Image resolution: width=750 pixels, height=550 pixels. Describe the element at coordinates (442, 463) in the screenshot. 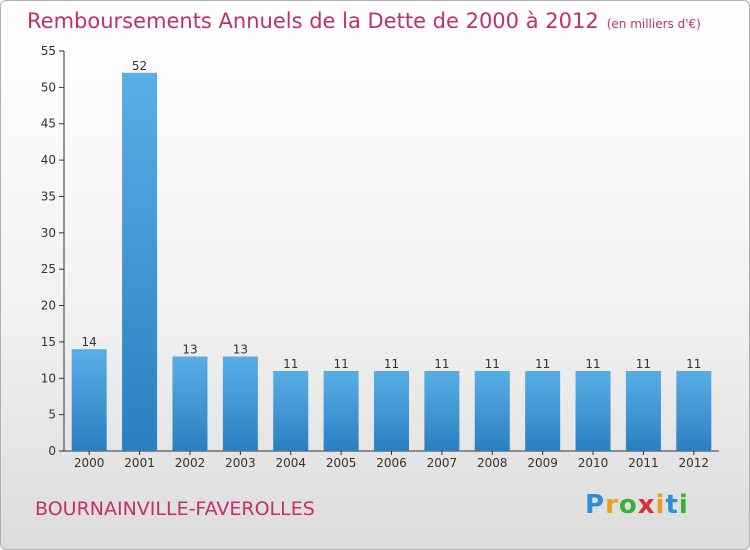

I see `x-tick-label: 2007` at that location.